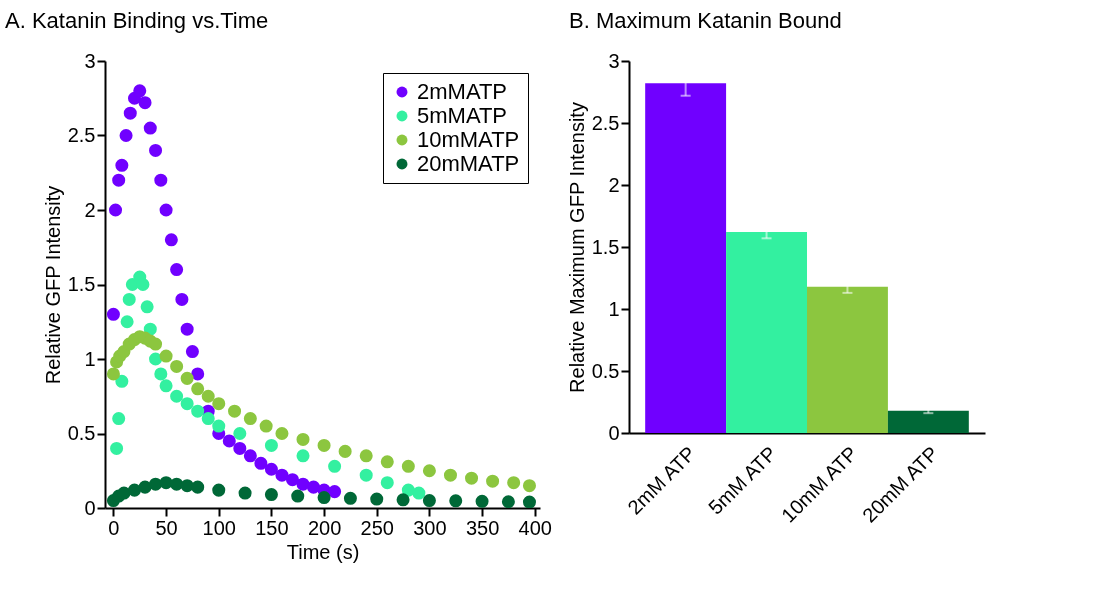 The image size is (1095, 601). What do you see at coordinates (576, 247) in the screenshot?
I see `y-axis-title: Relative Maximum GFP Intensity` at bounding box center [576, 247].